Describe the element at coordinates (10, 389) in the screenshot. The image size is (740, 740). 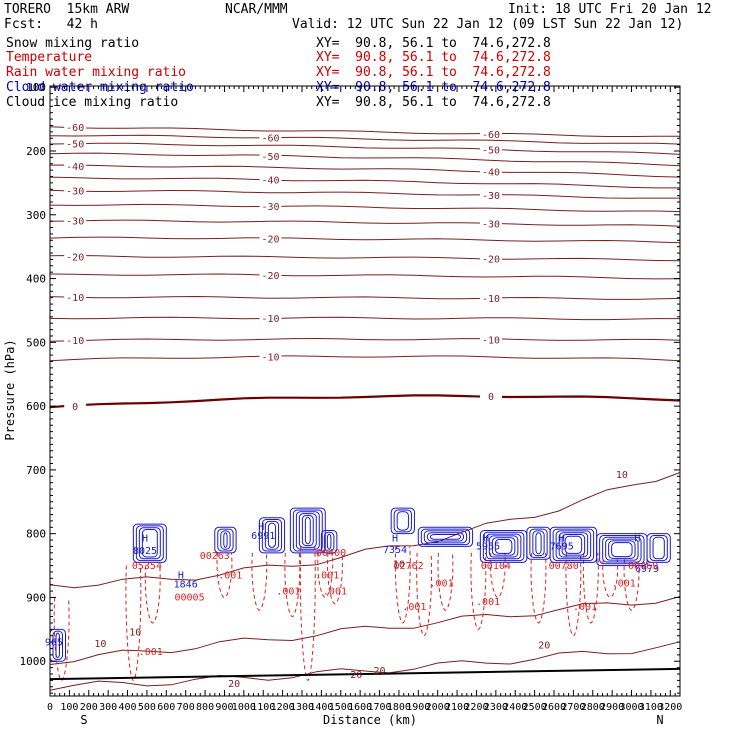
I see `y-axis-label: Pressure (hPa)` at that location.